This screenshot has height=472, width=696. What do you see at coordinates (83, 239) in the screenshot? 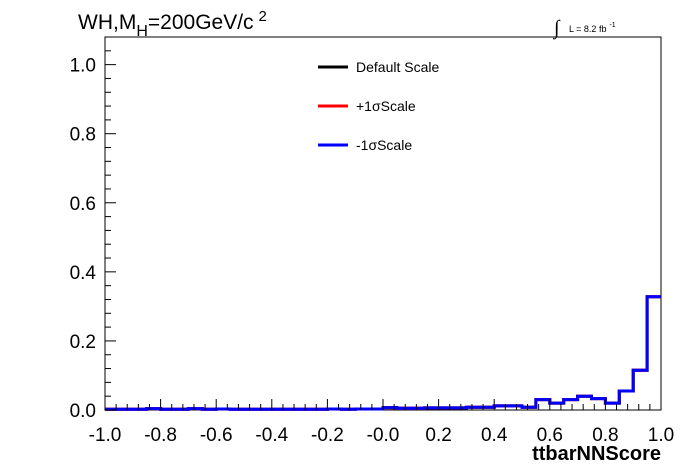
I see `y-tick-labels: 0.0 0.2 0.4 0.6 0.8 1.0` at bounding box center [83, 239].